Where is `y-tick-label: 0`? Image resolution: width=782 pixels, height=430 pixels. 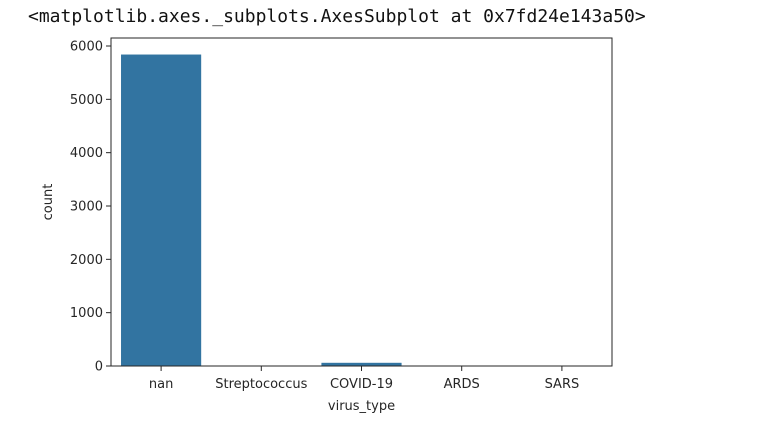
y-tick-label: 0 is located at coordinates (99, 367).